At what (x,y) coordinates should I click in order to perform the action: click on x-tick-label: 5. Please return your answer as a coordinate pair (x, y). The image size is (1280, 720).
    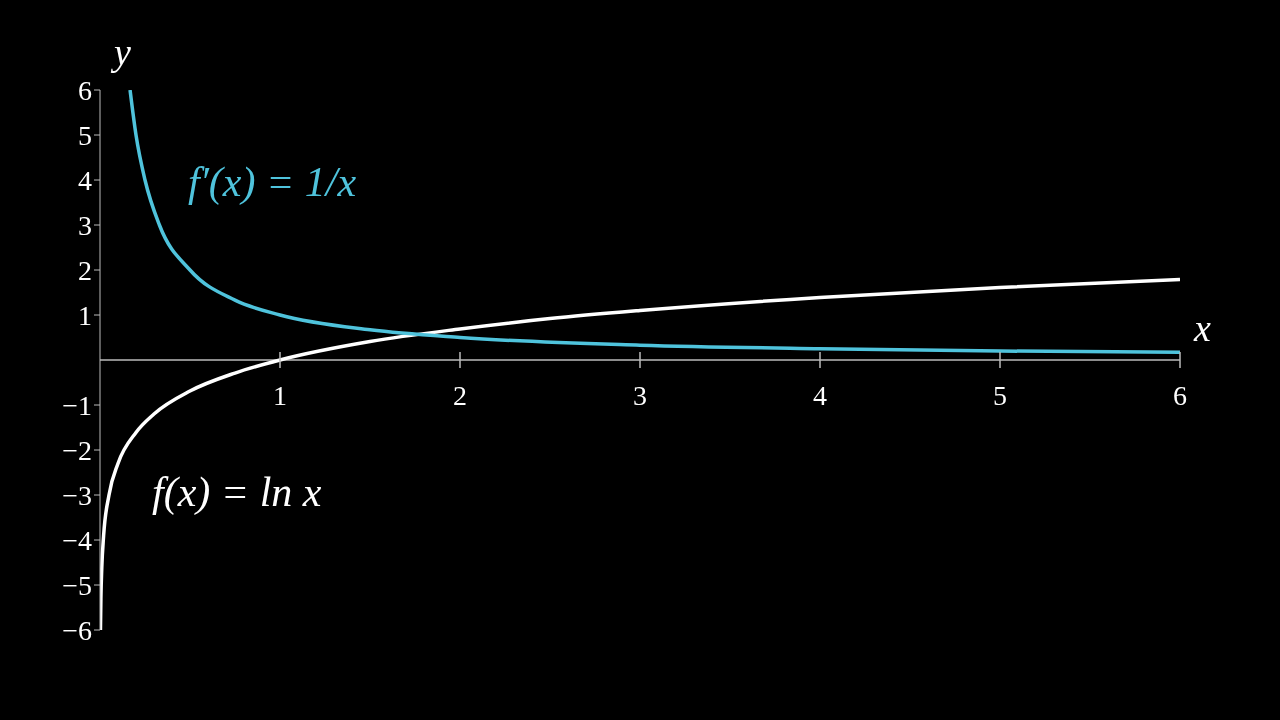
    Looking at the image, I should click on (1000, 395).